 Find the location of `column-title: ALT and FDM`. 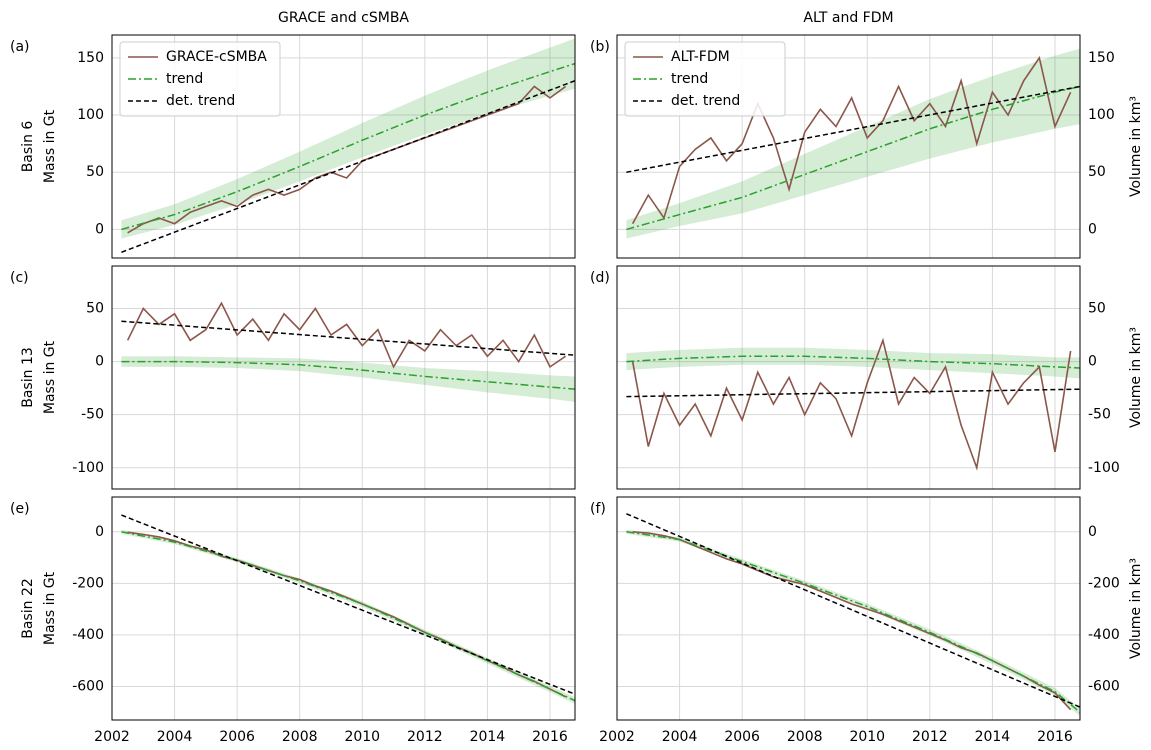

column-title: ALT and FDM is located at coordinates (848, 18).